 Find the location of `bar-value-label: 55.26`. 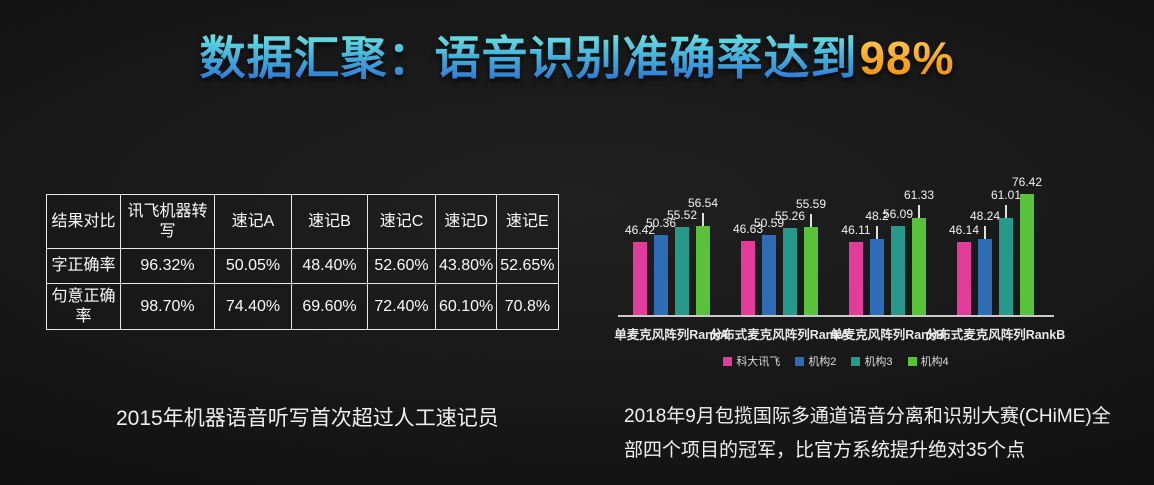

bar-value-label: 55.26 is located at coordinates (790, 216).